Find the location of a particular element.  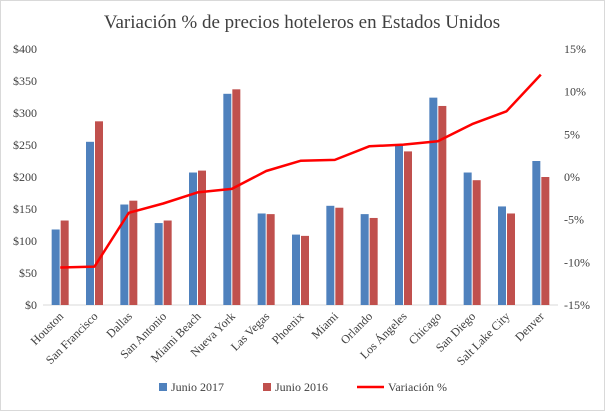

right-axis-tick: 15% is located at coordinates (575, 49).